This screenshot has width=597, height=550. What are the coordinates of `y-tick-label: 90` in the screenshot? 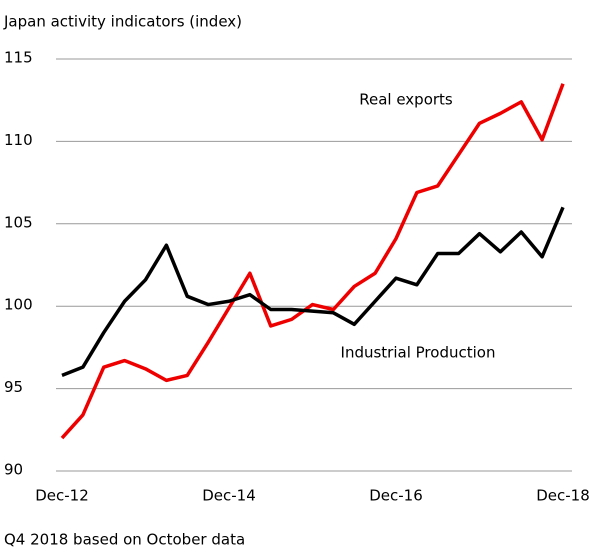 It's located at (13, 470).